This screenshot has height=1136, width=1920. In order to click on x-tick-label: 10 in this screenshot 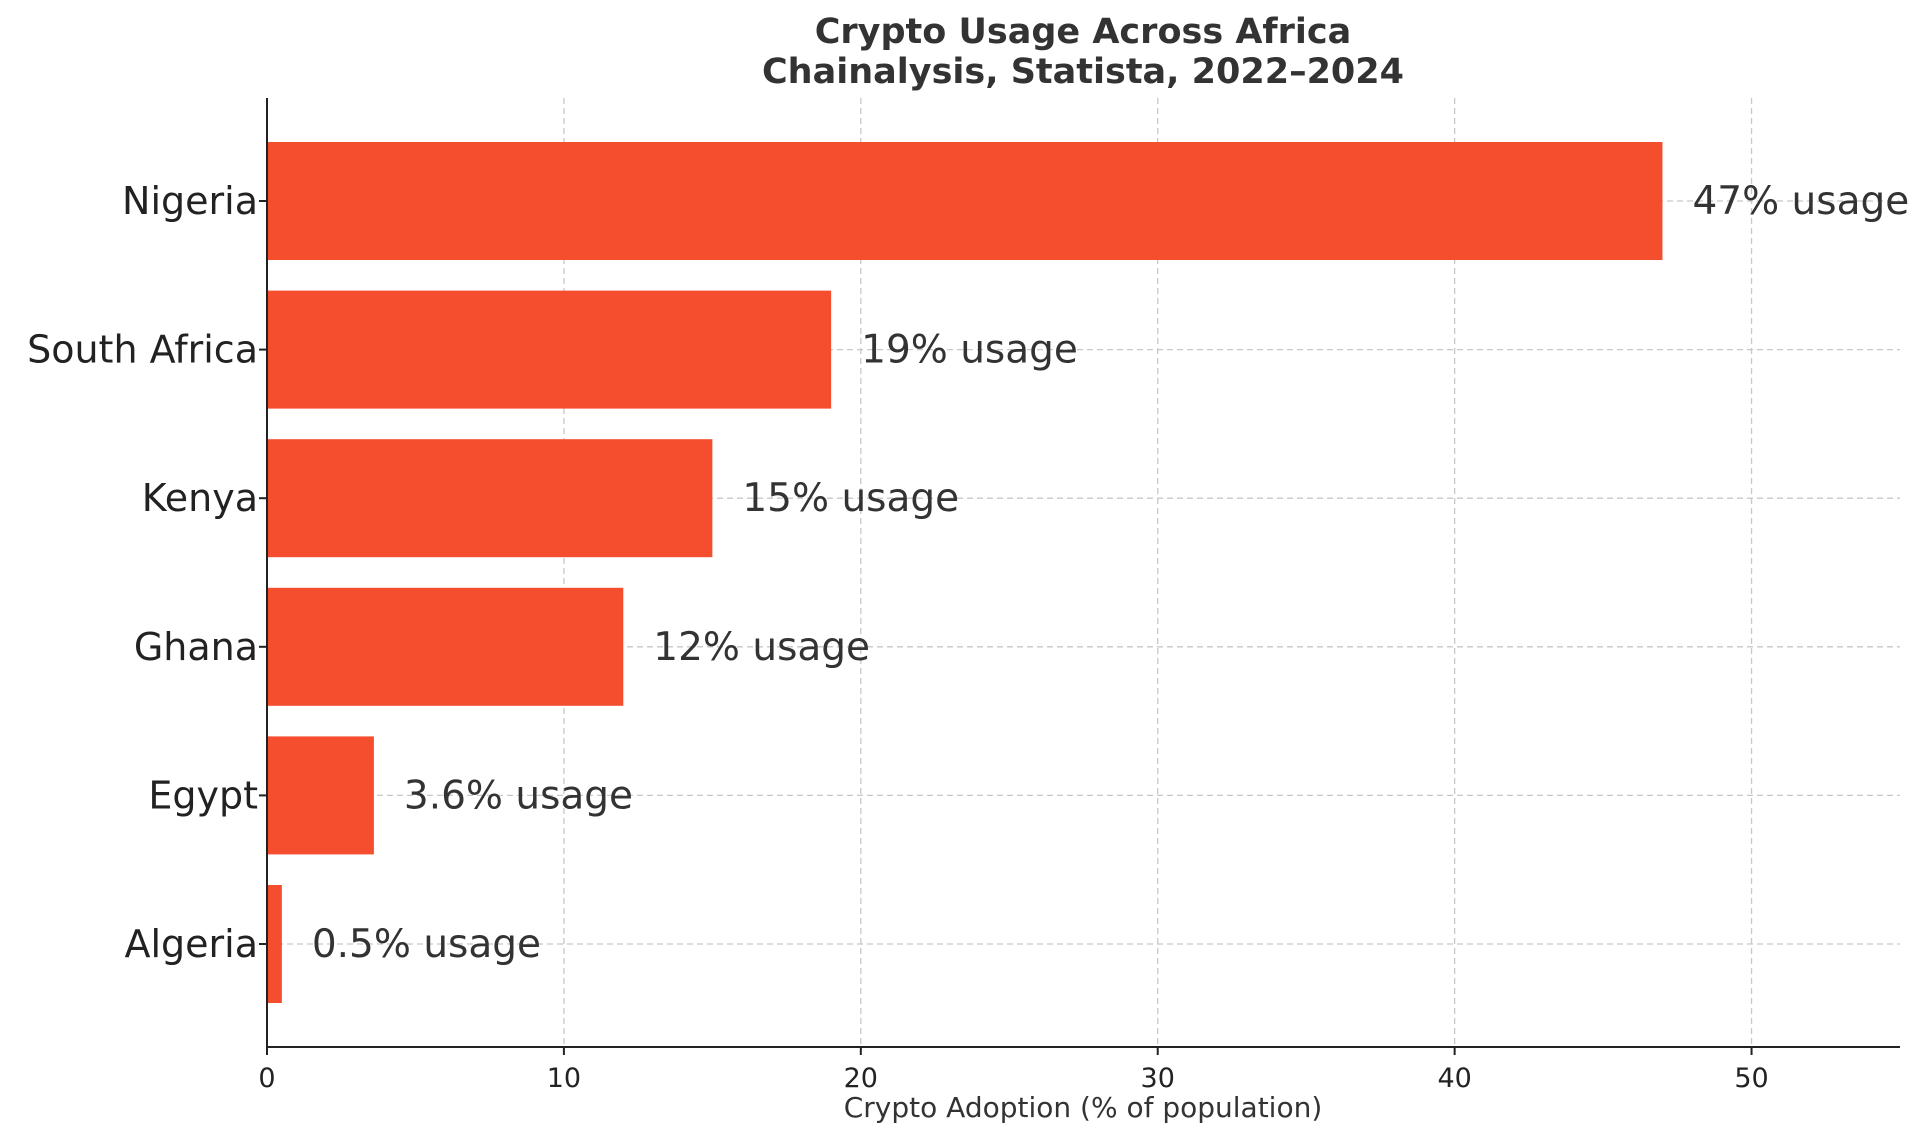, I will do `click(564, 1078)`.